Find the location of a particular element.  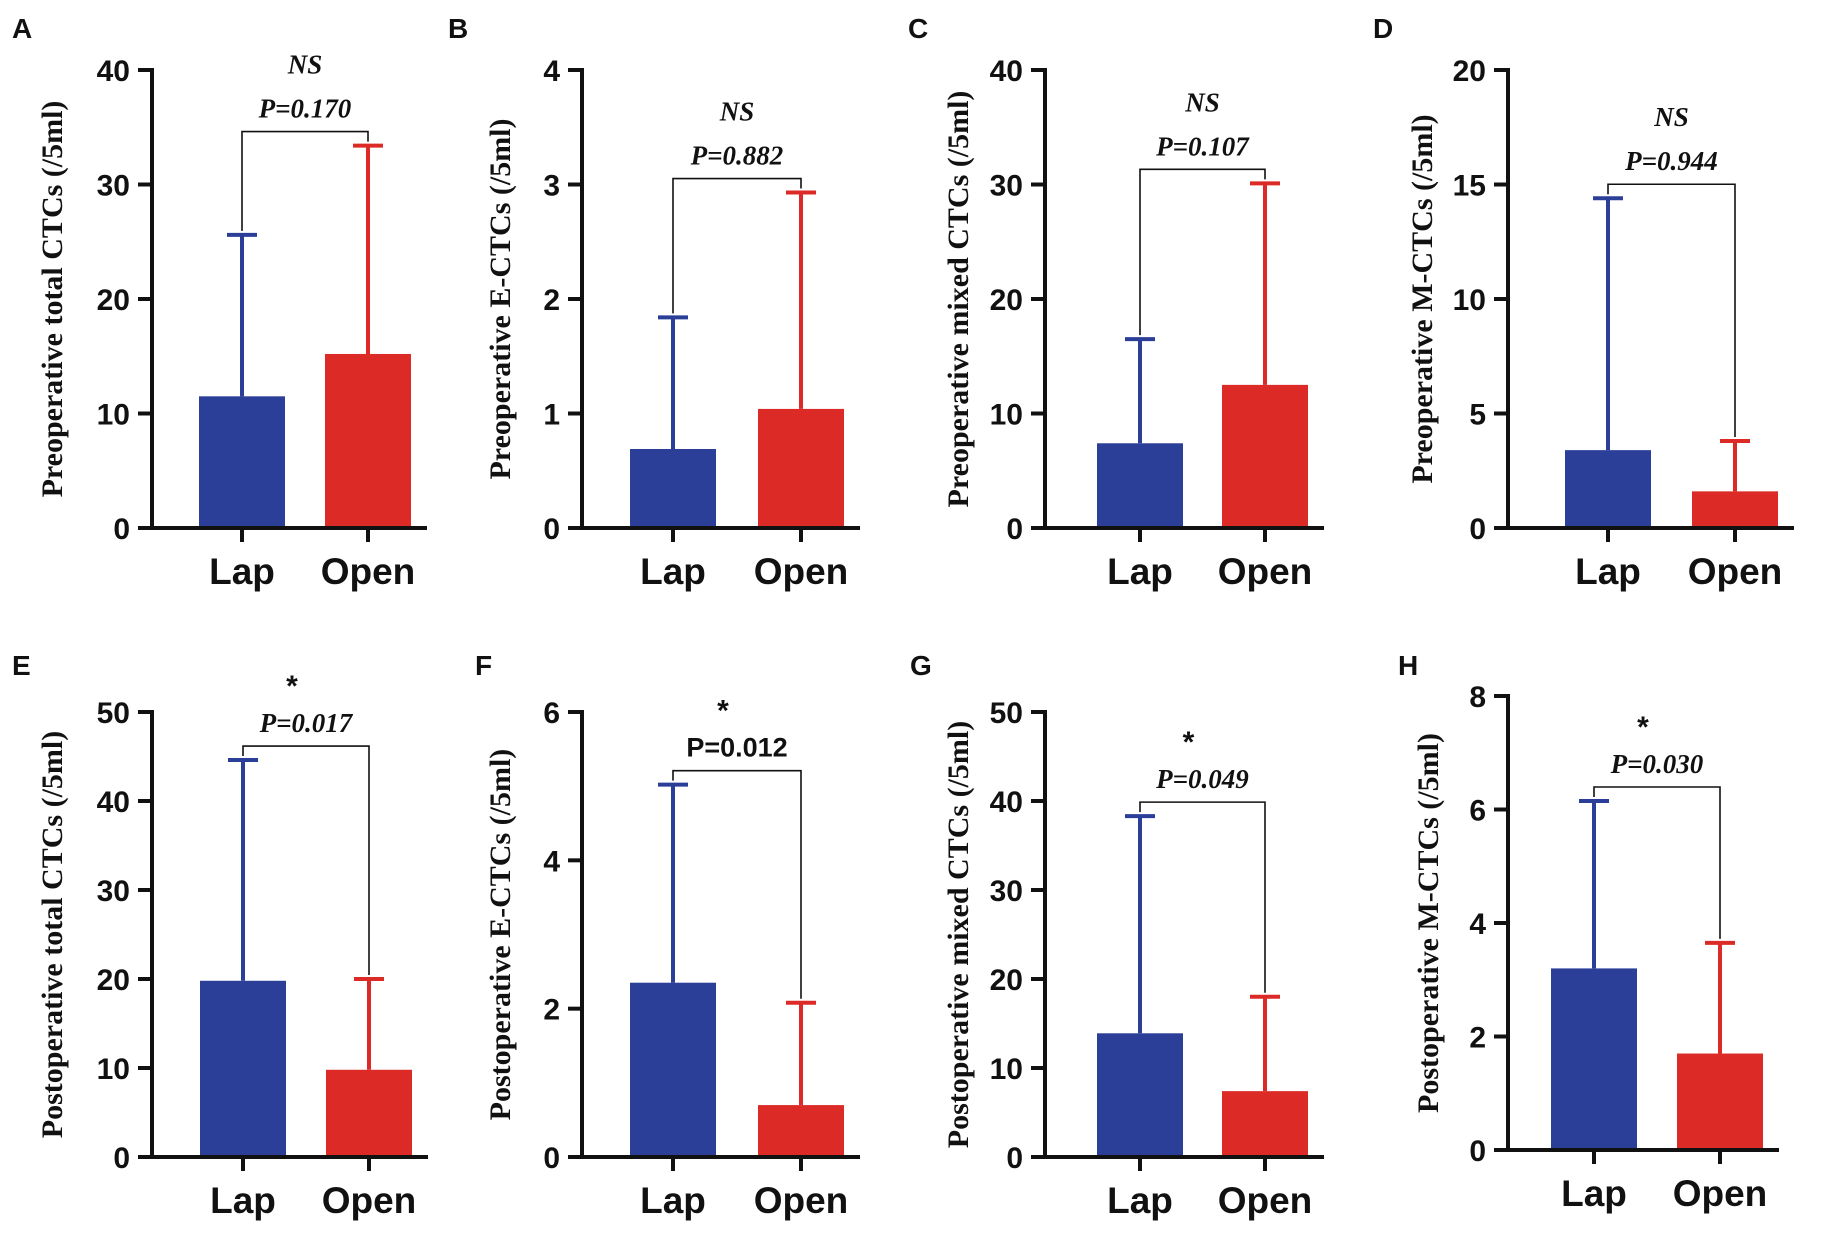

y-axis-label: Preoperative M-CTCs (/5ml) is located at coordinates (1422, 298).